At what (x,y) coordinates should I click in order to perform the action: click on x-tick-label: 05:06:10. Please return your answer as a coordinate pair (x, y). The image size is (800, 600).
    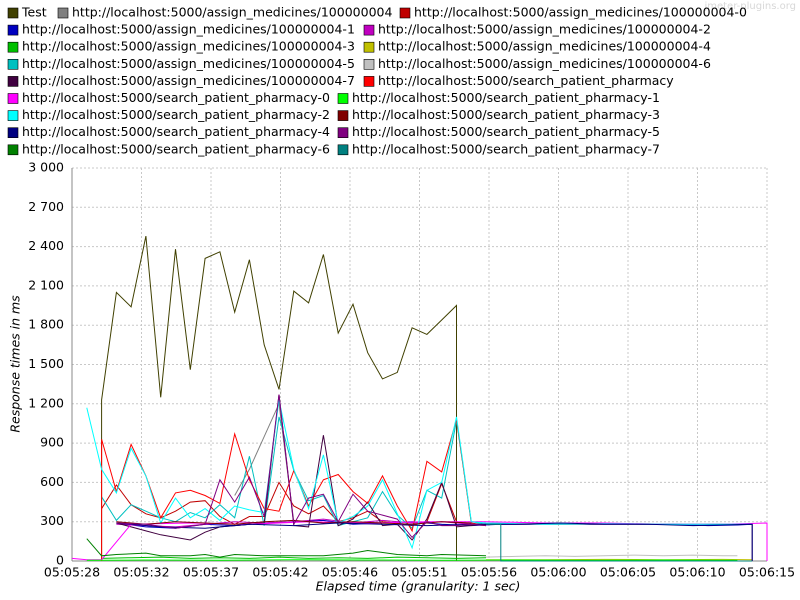
    Looking at the image, I should click on (697, 572).